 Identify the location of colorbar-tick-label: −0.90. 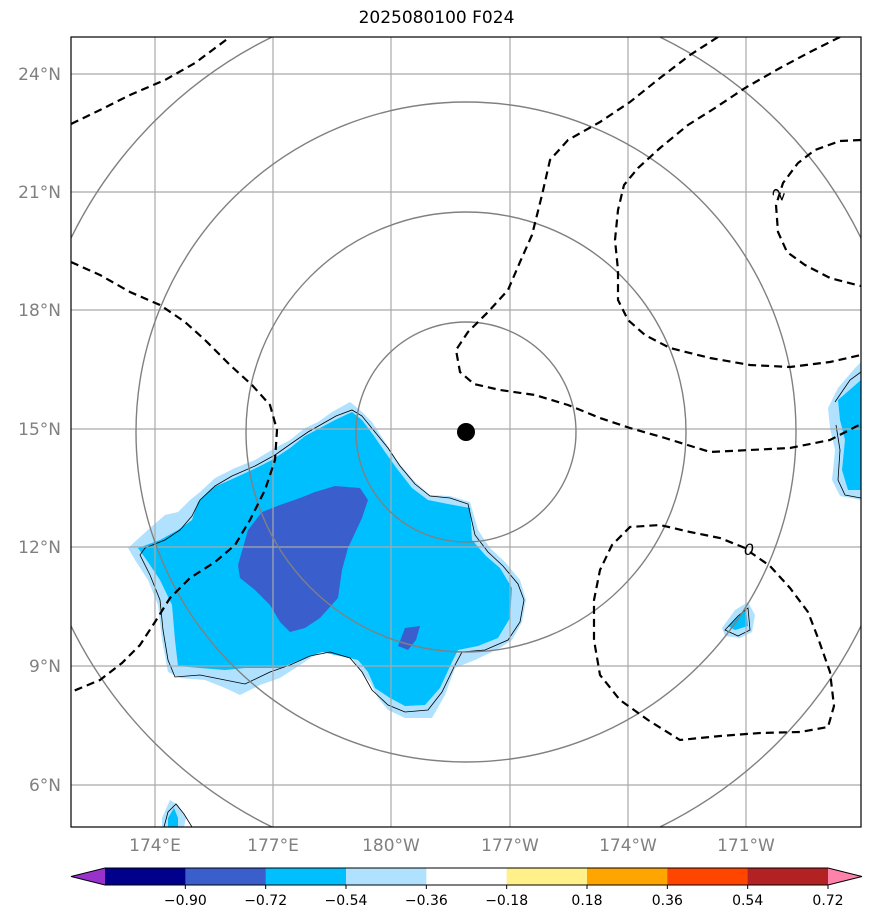
(185, 901).